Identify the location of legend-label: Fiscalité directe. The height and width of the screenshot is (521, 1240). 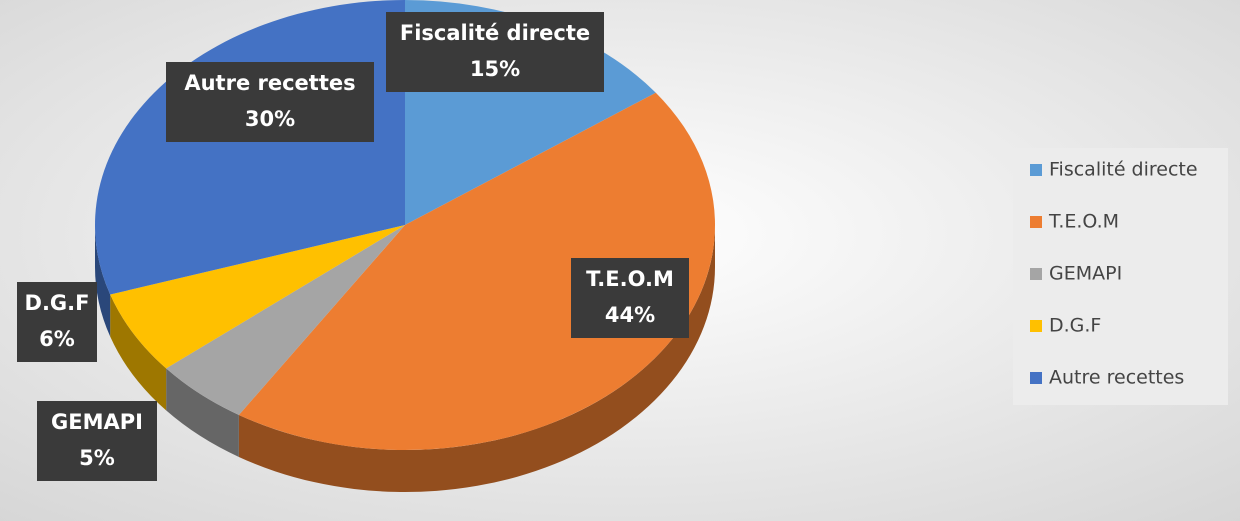
(1123, 170).